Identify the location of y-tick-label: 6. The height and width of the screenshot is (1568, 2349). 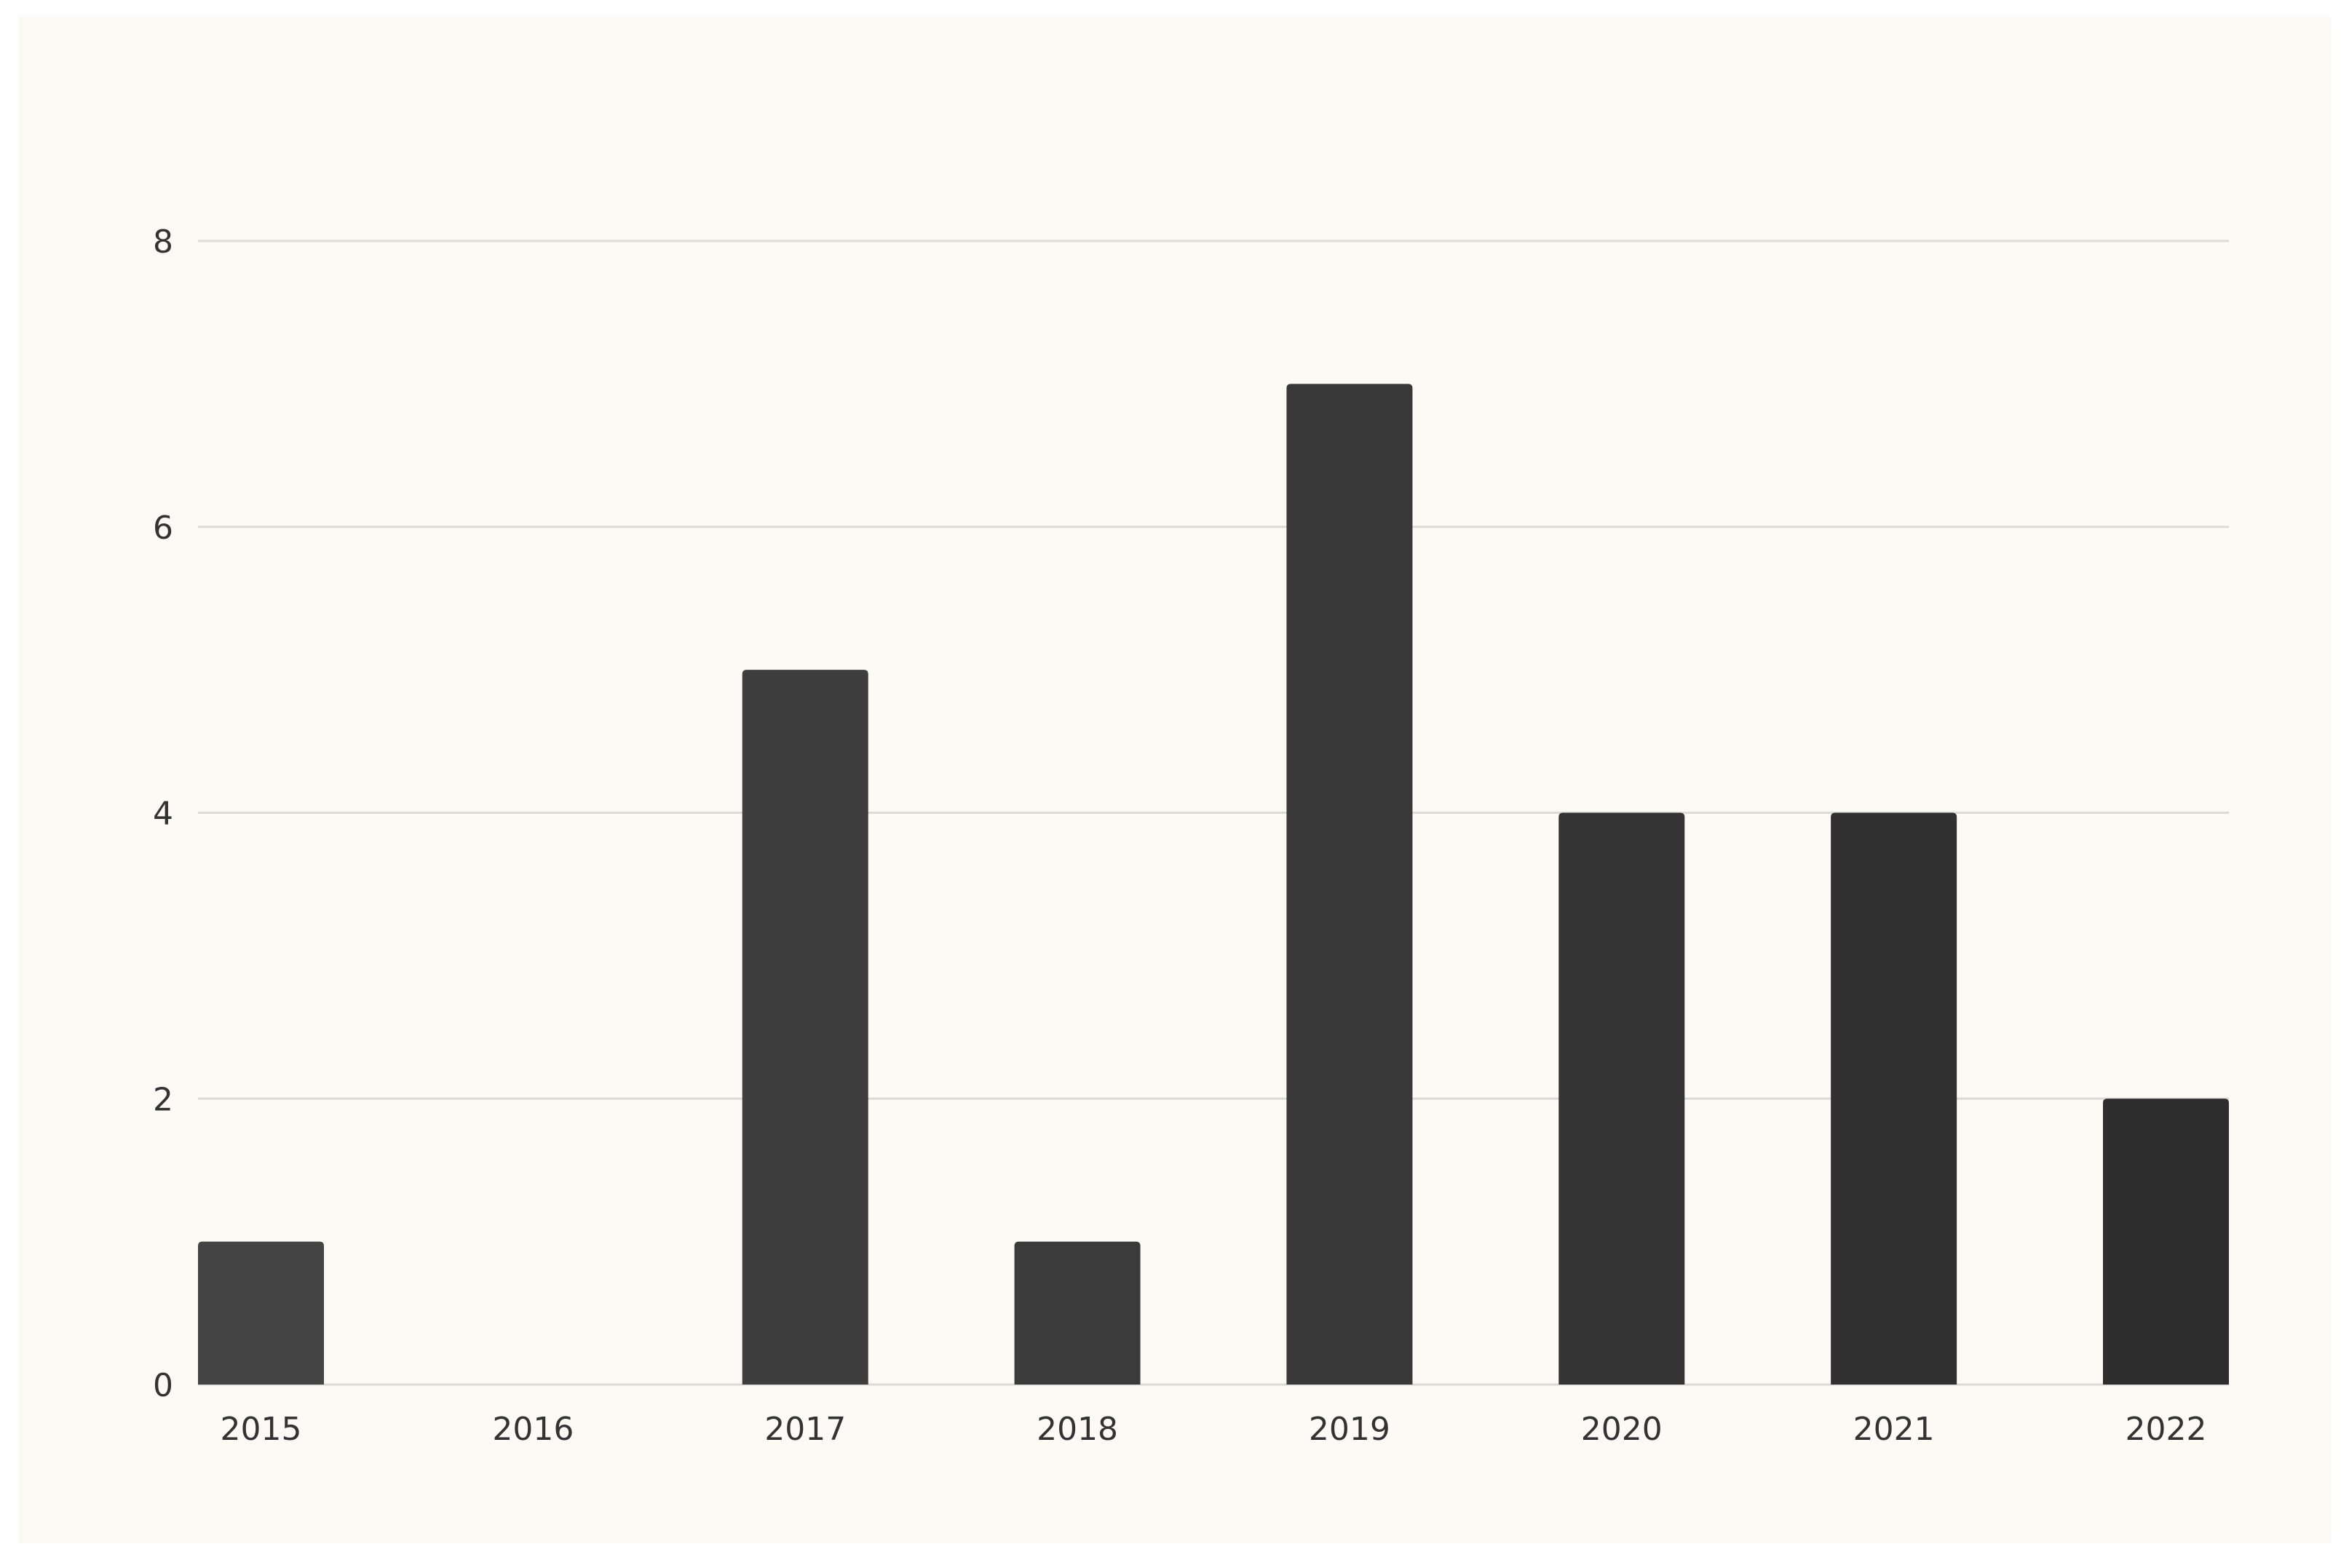
(163, 528).